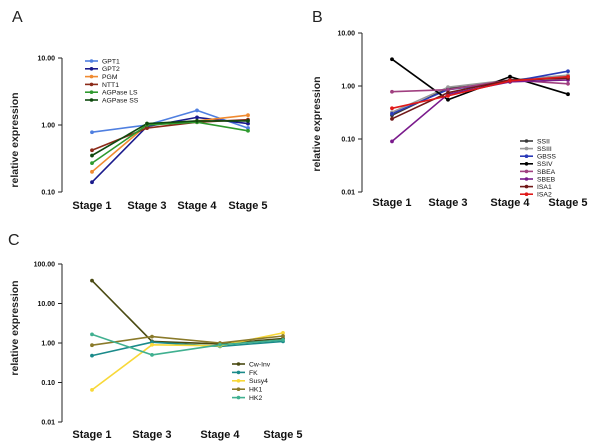  Describe the element at coordinates (255, 390) in the screenshot. I see `legend-label: HK1` at that location.